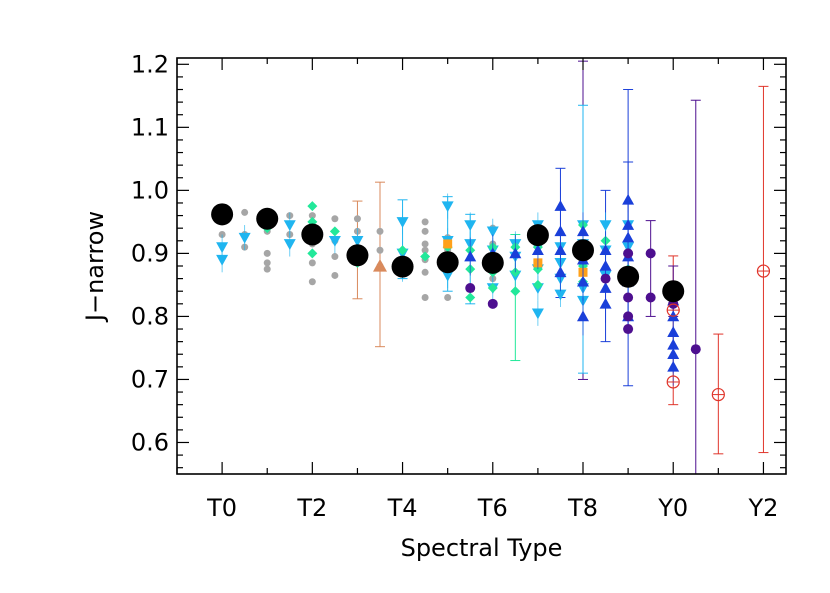  Describe the element at coordinates (482, 548) in the screenshot. I see `x-axis-label: Spectral Type` at that location.